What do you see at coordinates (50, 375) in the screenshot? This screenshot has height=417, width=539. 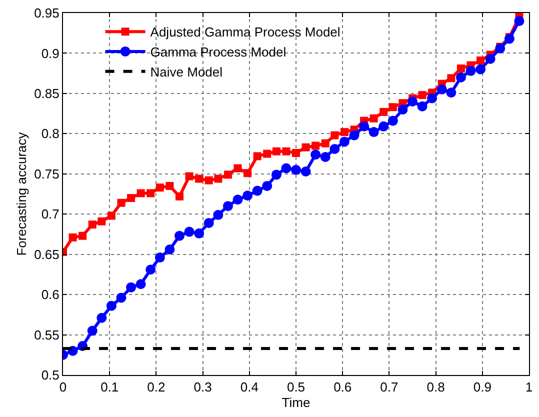 I see `y-tick-label: 0.5` at bounding box center [50, 375].